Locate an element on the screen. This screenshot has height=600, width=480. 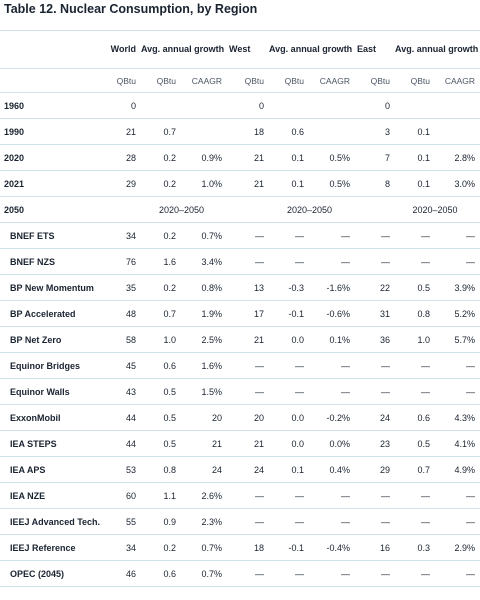
table-cell: 20 is located at coordinates (204, 417).